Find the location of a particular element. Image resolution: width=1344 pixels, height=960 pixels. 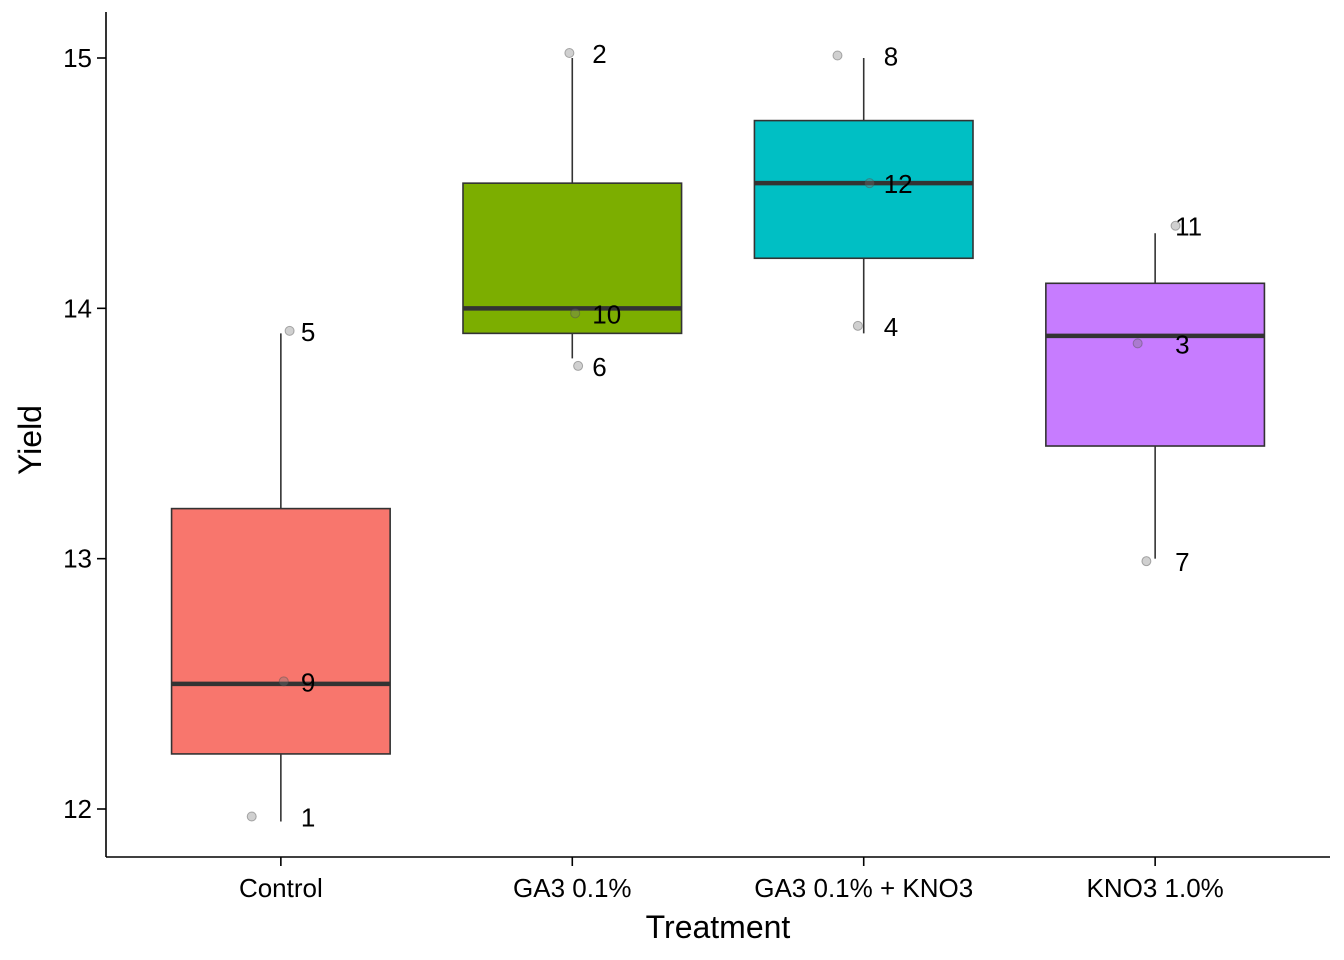

point-label-10: 10 is located at coordinates (606, 314).